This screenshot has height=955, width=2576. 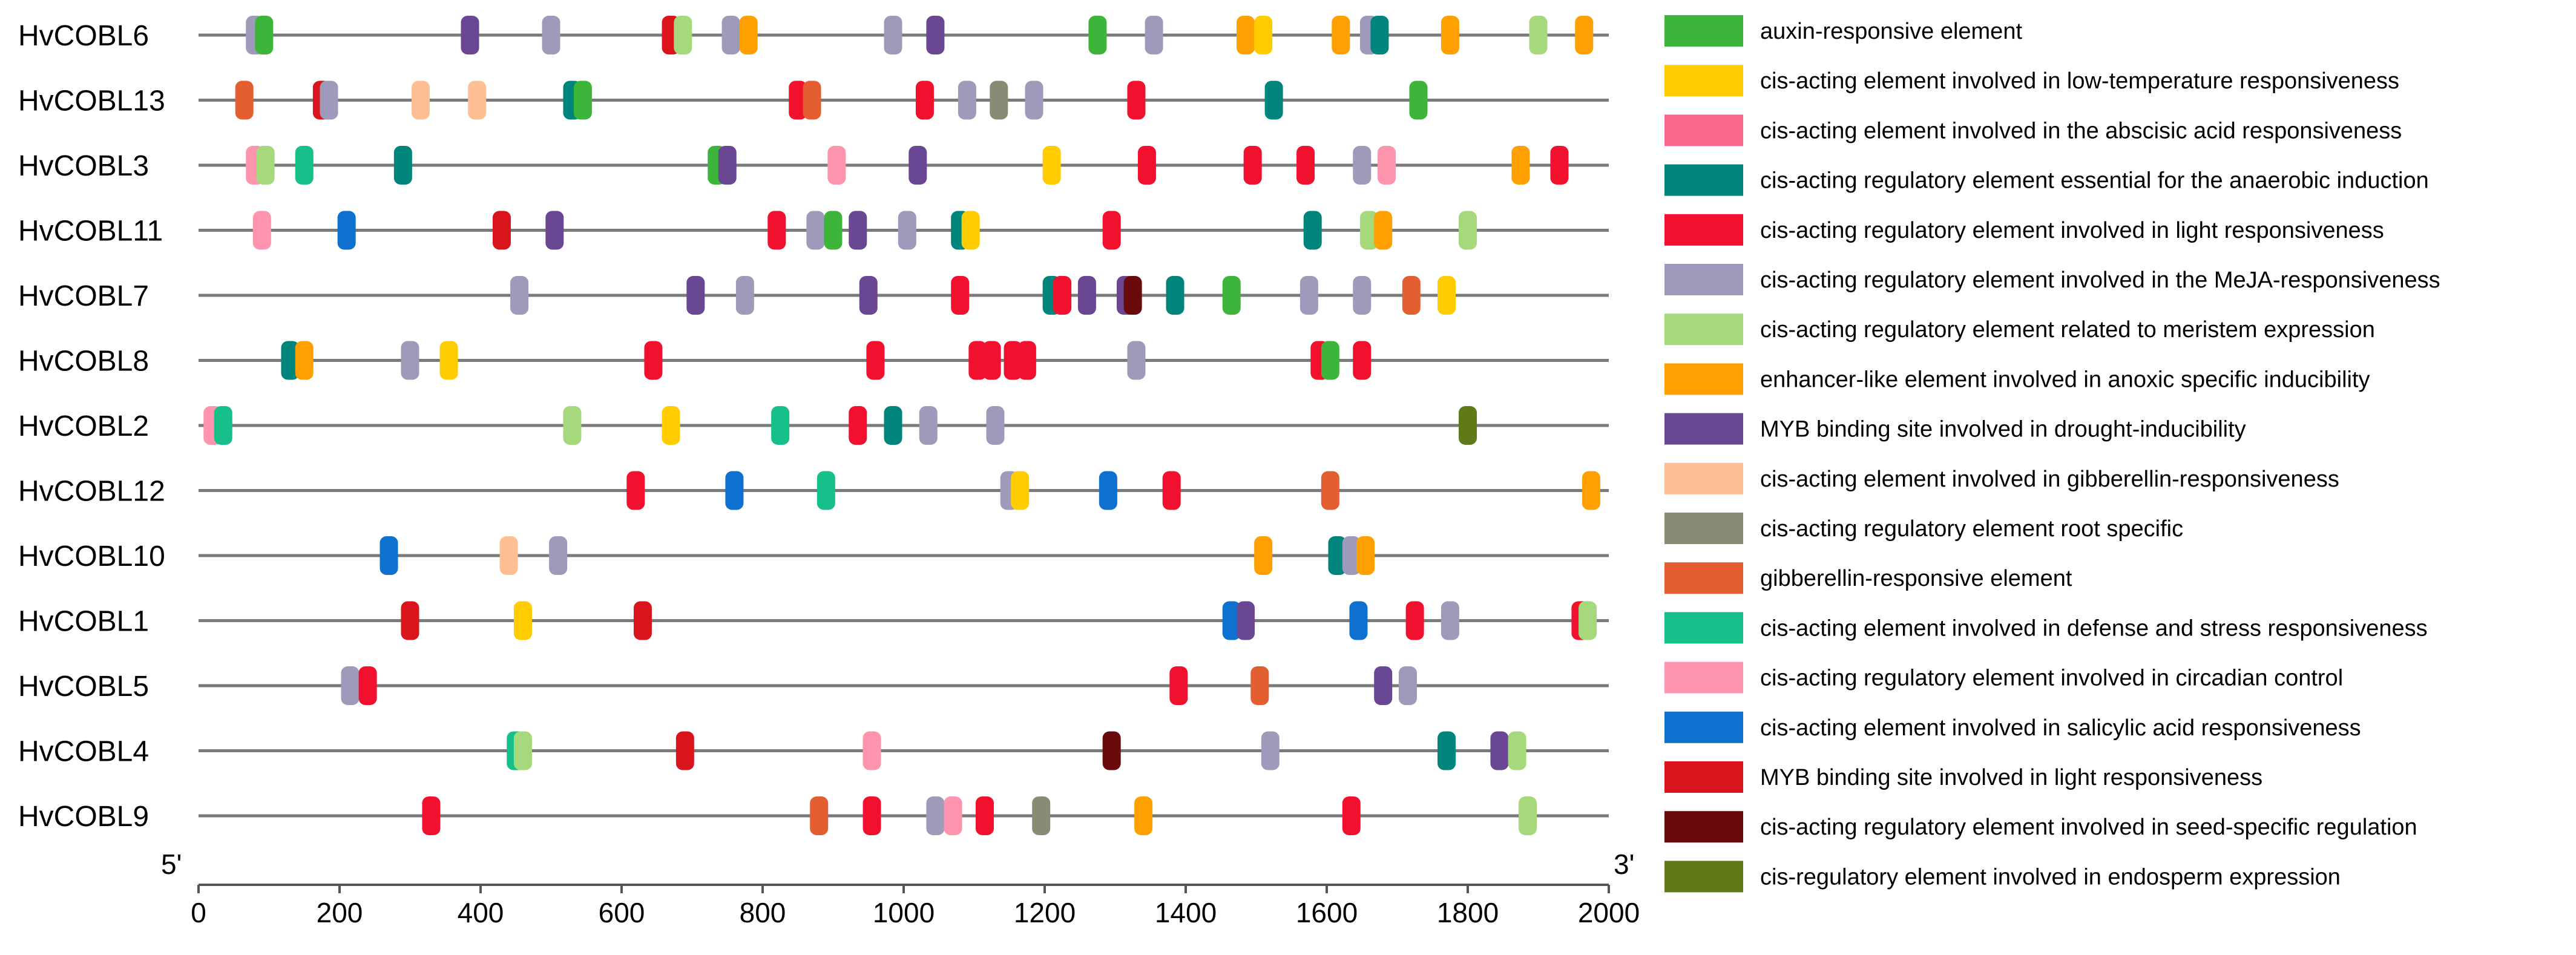 What do you see at coordinates (83, 362) in the screenshot?
I see `gene-label: HvCOBL8` at bounding box center [83, 362].